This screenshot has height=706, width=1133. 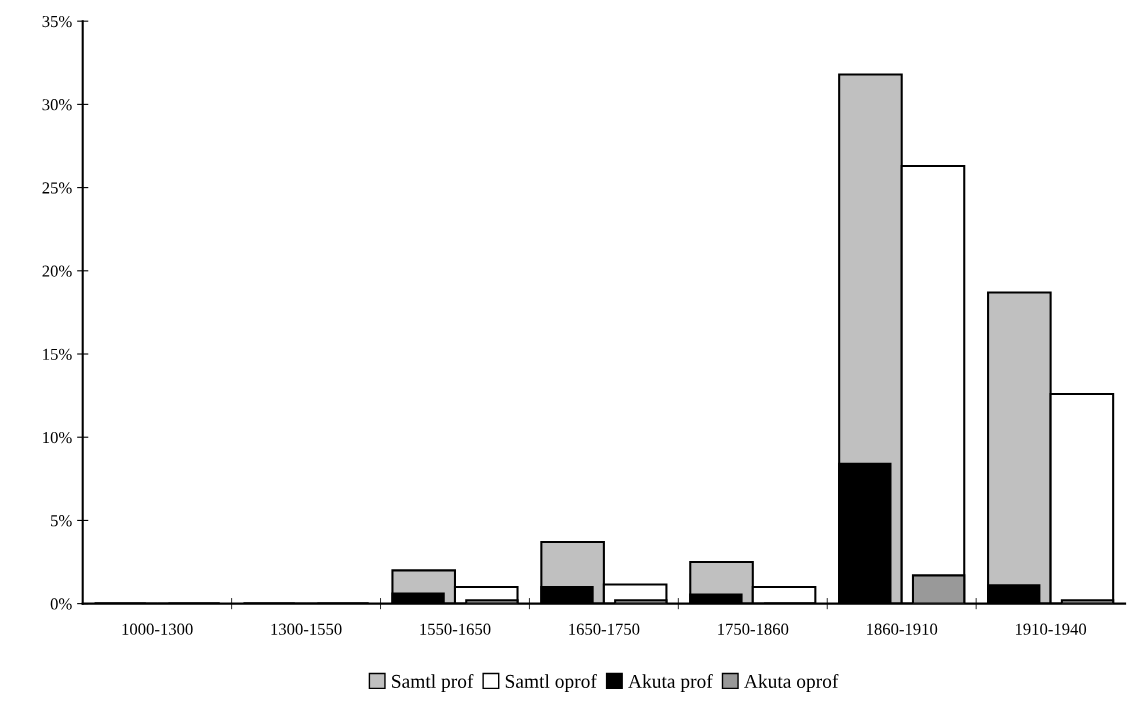 I want to click on legend-label: Samtl oprof, so click(x=551, y=683).